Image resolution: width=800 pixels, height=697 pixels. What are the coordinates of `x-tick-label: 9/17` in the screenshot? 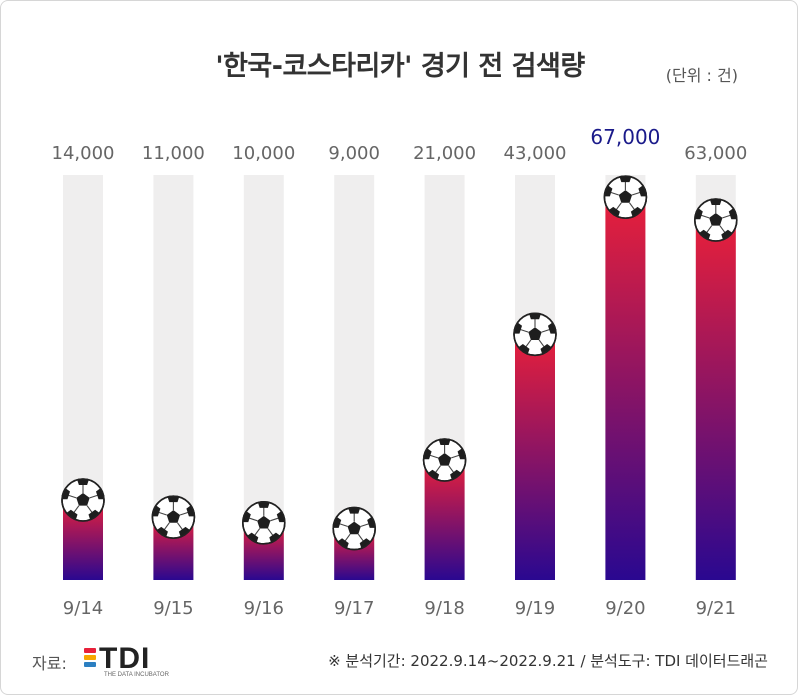 It's located at (354, 608).